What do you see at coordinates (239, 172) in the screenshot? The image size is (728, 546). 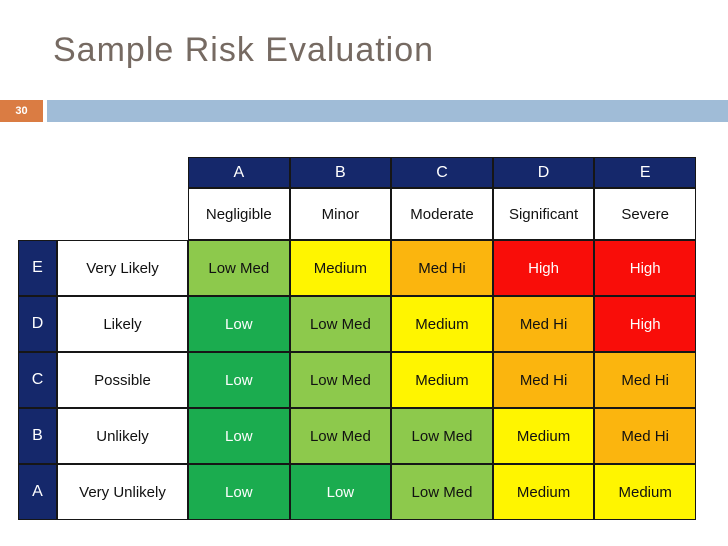 I see `column-letter: A` at bounding box center [239, 172].